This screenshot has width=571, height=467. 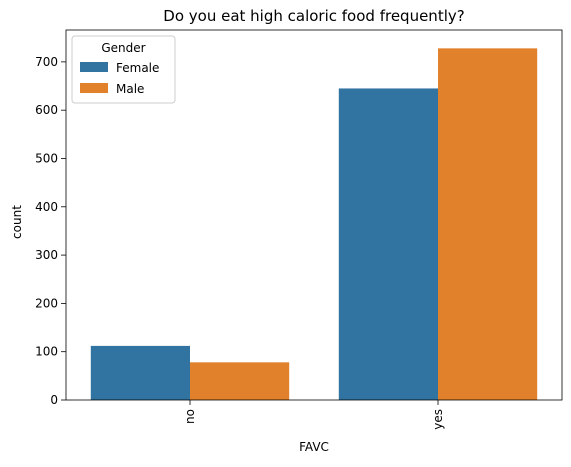 I want to click on y-tick-label: 600, so click(x=46, y=110).